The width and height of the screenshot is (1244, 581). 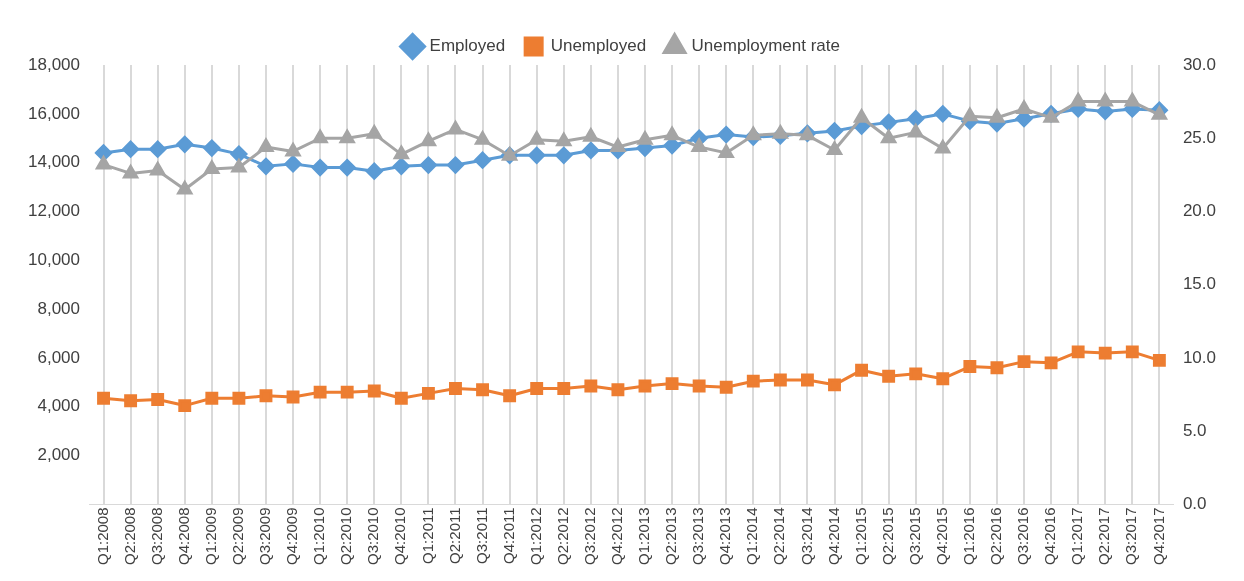 What do you see at coordinates (54, 211) in the screenshot?
I see `y-tick-label: 12,000` at bounding box center [54, 211].